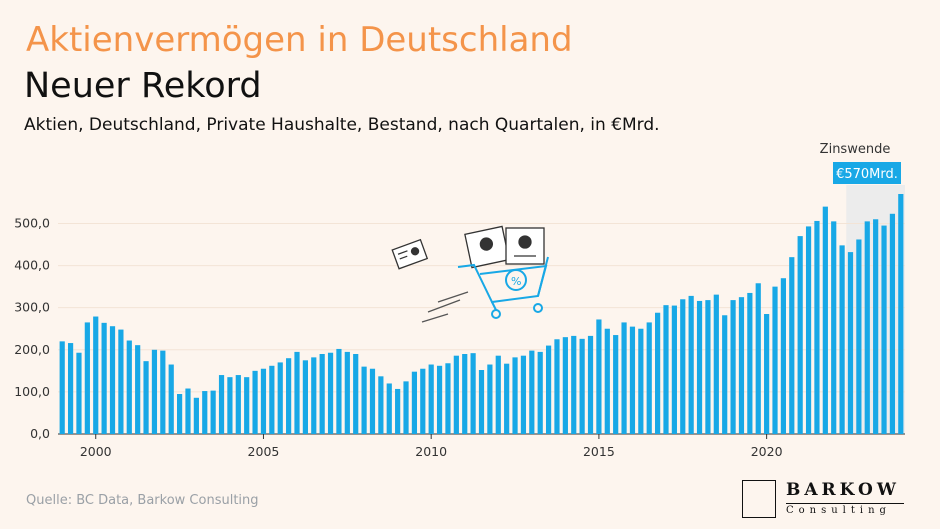 This screenshot has height=529, width=940. I want to click on chart-subtitle: Neuer Rekord, so click(143, 86).